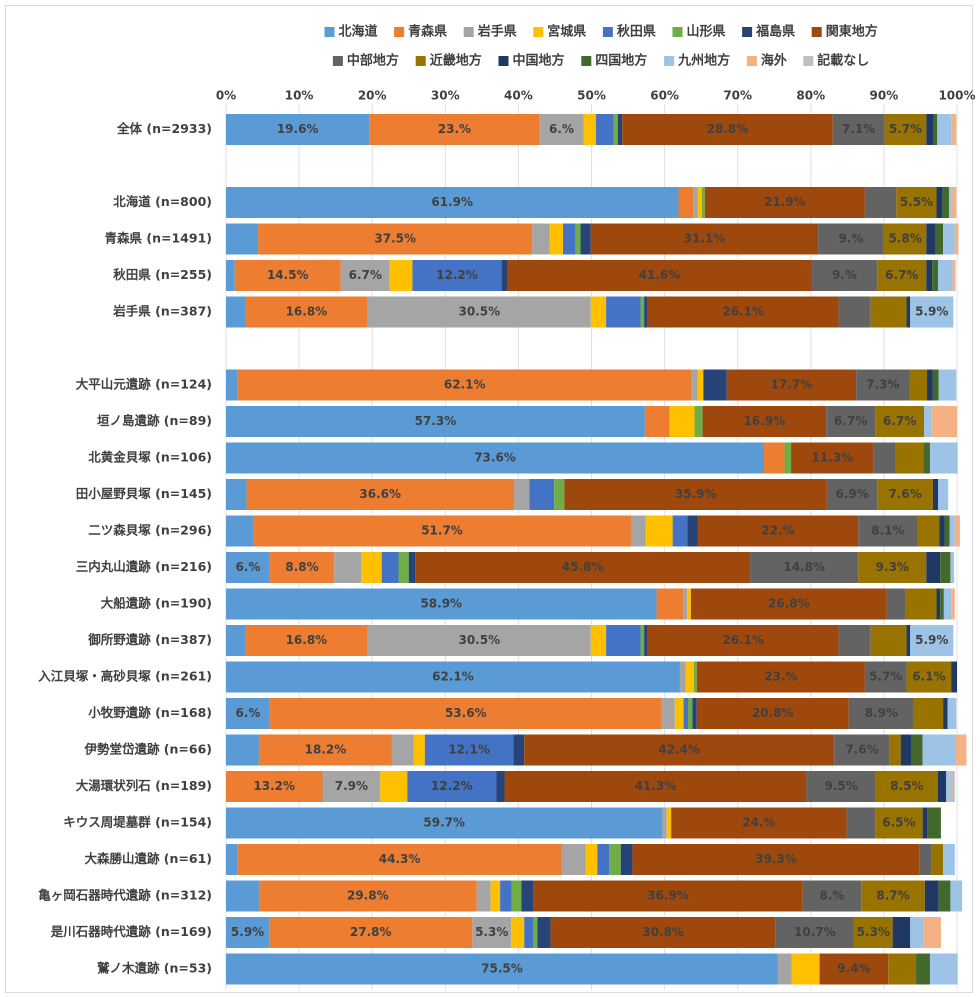 This screenshot has height=997, width=980. What do you see at coordinates (137, 822) in the screenshot?
I see `category-label: キウス周堤墓群 (n=154)` at bounding box center [137, 822].